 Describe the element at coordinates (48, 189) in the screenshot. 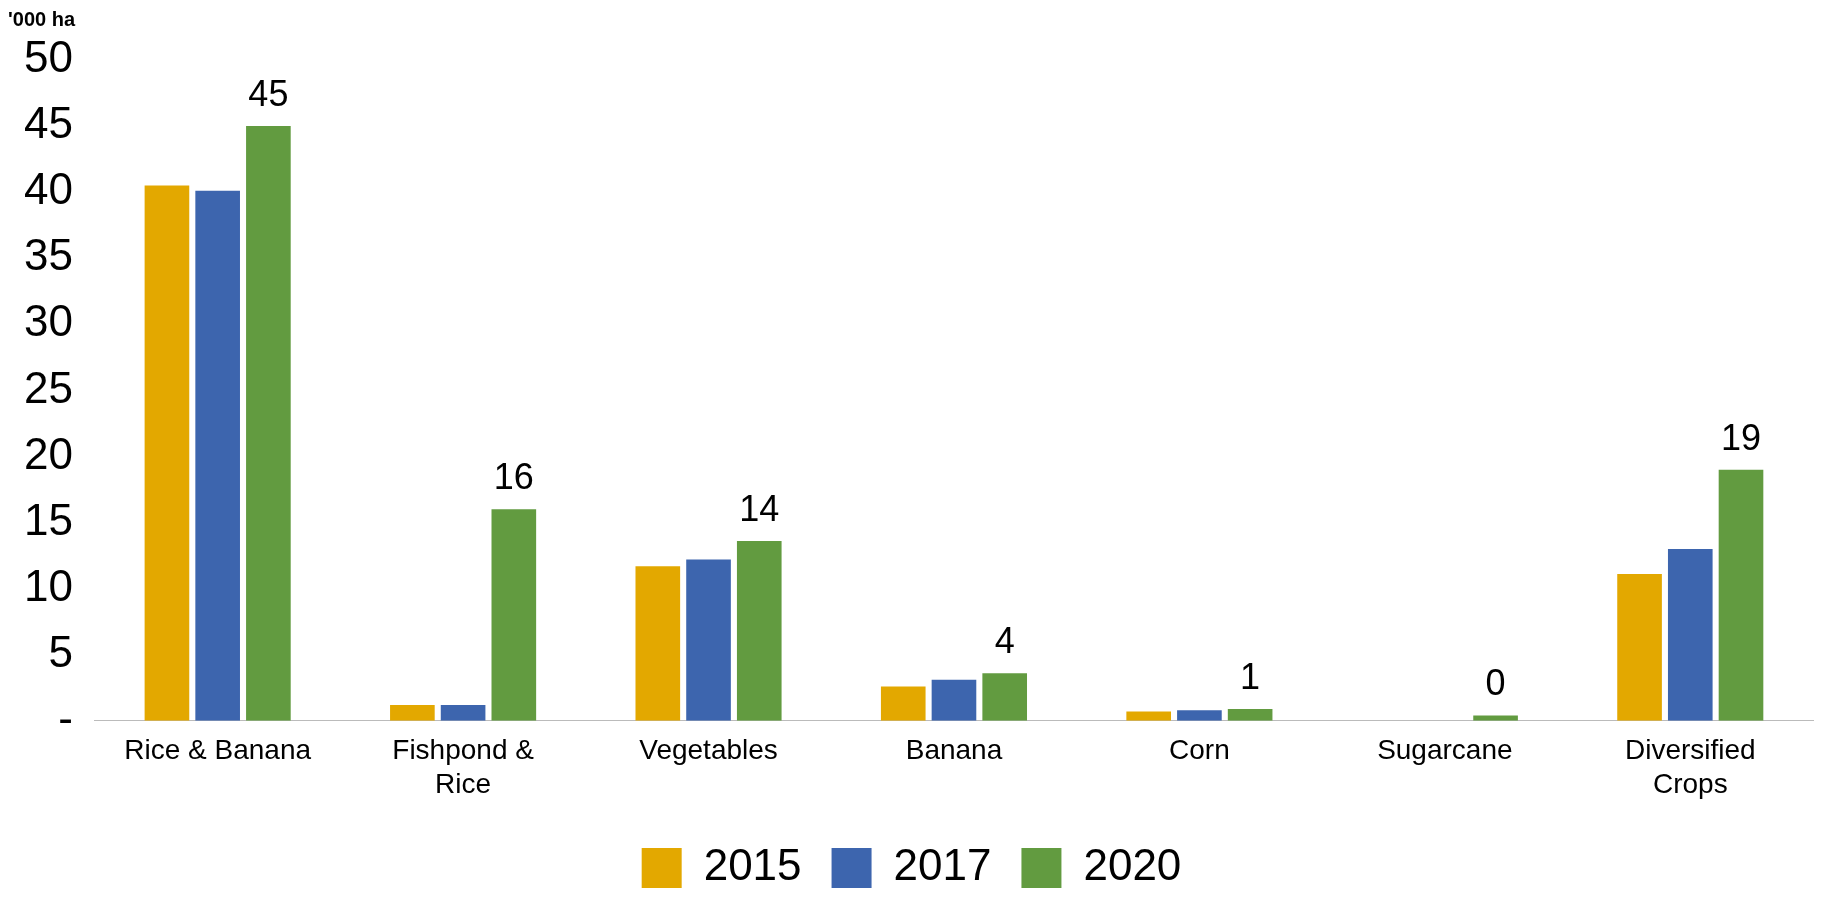

I see `y-tick-label: 40` at that location.